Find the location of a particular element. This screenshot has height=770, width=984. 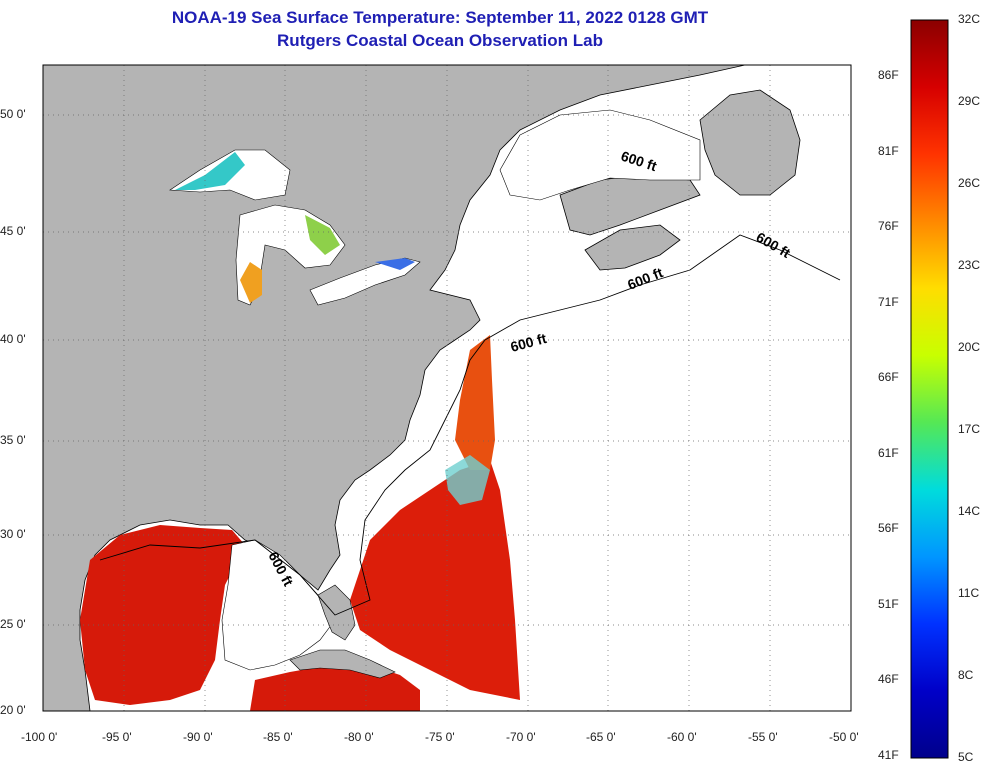

colorbar is located at coordinates (929, 389).